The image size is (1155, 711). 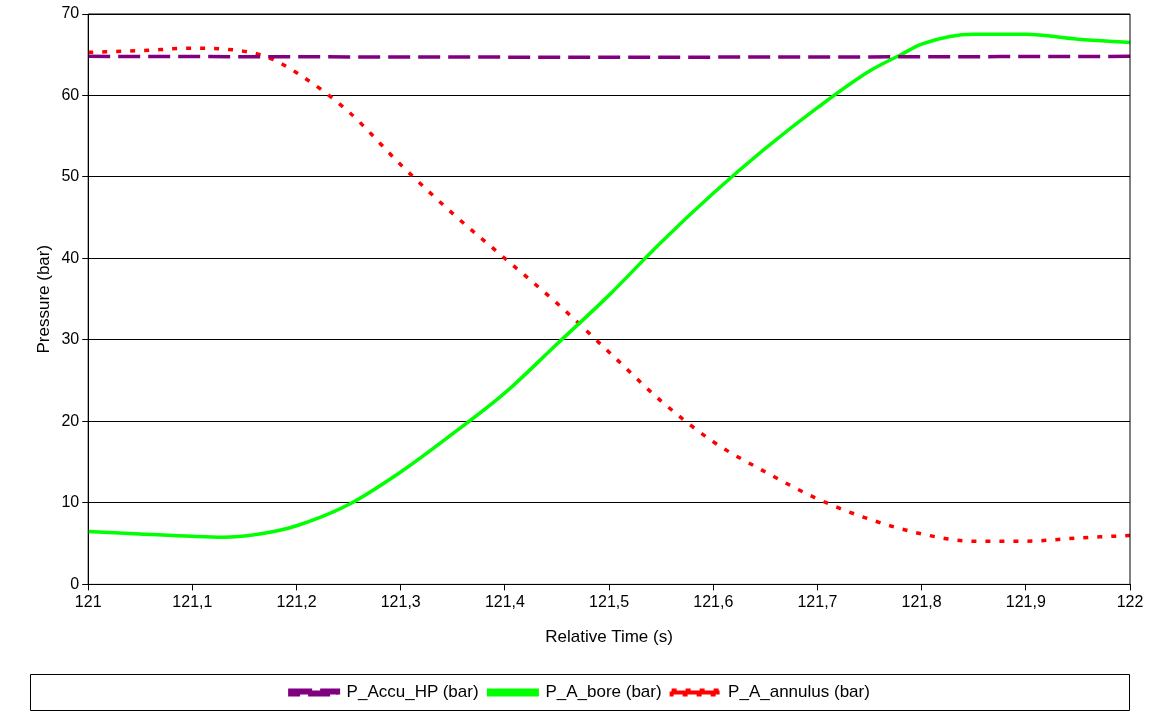 I want to click on y-tick-label: 60, so click(x=70, y=94).